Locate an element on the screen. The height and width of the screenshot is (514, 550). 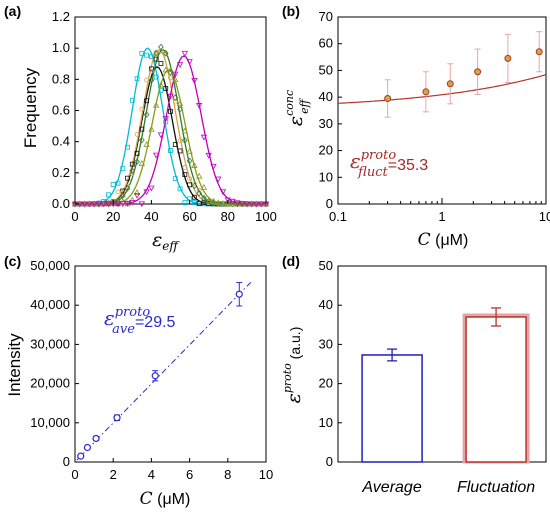
panel-a-ytick-label: 0.2 is located at coordinates (61, 172).